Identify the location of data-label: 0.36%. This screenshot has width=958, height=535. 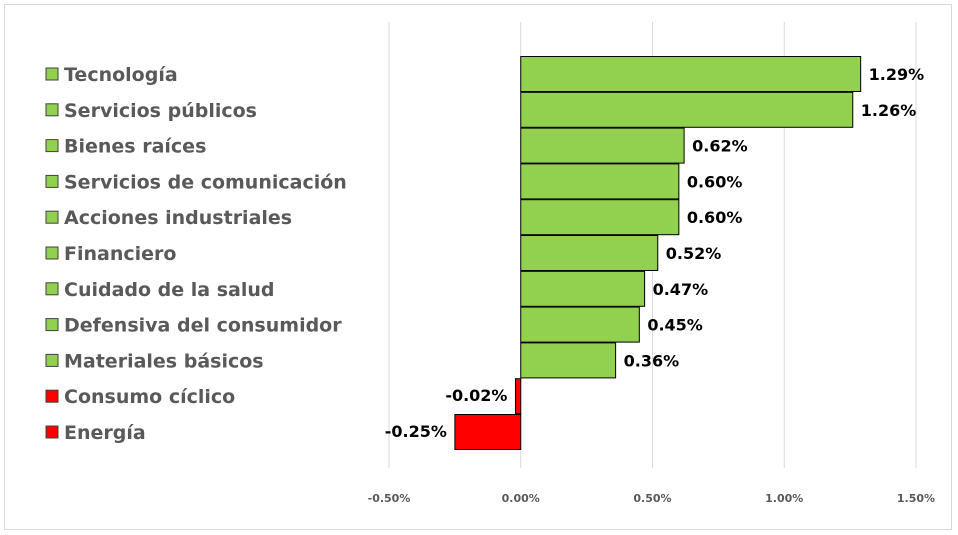
(652, 360).